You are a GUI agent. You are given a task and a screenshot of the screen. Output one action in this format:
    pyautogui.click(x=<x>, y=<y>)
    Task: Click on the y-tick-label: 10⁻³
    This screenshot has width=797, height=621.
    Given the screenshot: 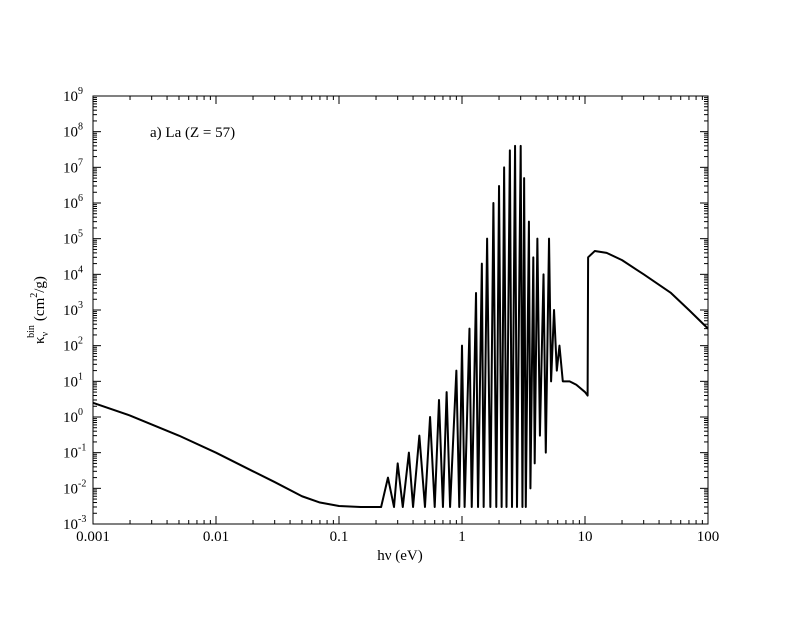 What is the action you would take?
    pyautogui.click(x=74, y=523)
    